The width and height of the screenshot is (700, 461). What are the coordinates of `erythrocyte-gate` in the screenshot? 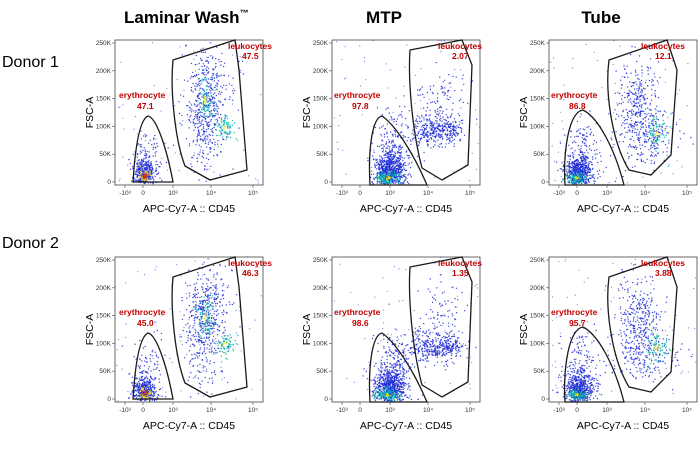 It's located at (153, 149).